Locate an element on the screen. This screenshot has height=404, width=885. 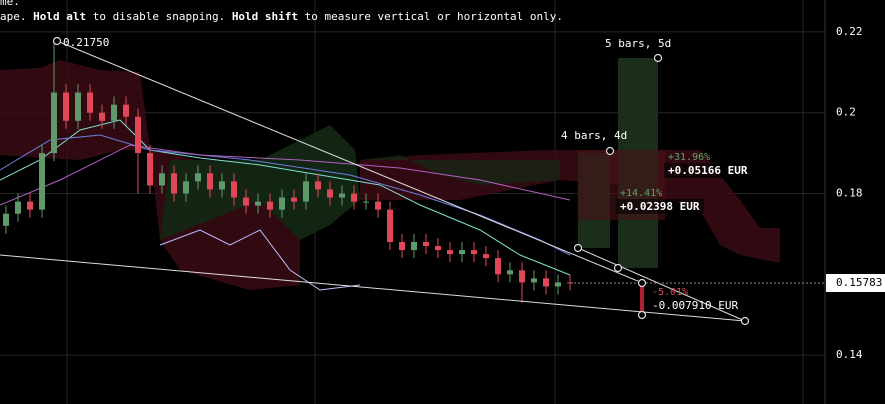
eur-label: -0.007910 EUR is located at coordinates (695, 305).